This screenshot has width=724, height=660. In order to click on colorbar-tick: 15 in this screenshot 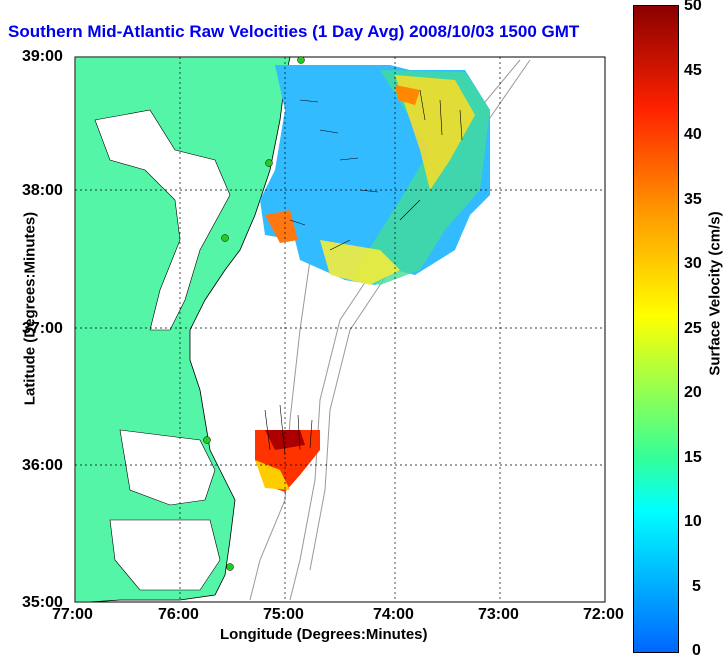, I will do `click(693, 457)`.